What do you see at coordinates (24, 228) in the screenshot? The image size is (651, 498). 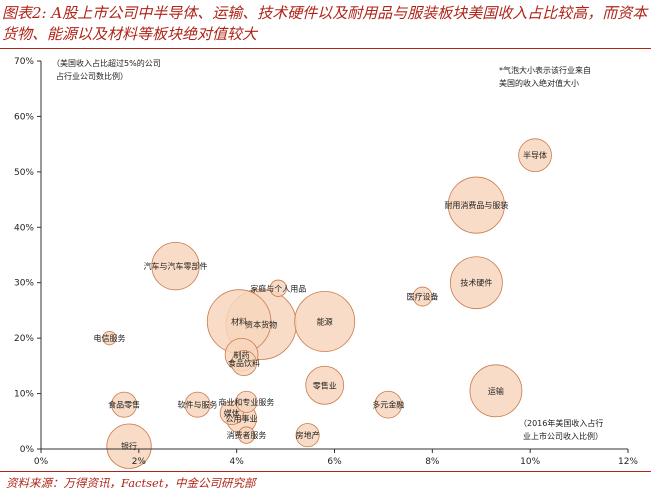 I see `y-tick-label: 40%` at bounding box center [24, 228].